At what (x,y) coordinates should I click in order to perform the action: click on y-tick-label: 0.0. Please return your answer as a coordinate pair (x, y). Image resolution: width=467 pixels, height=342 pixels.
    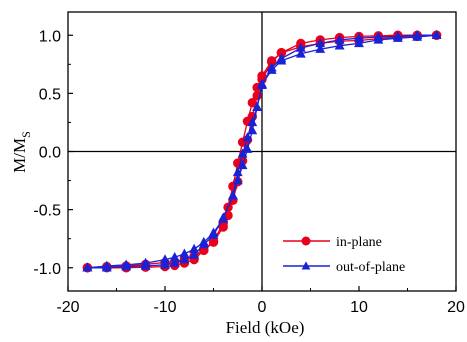
    Looking at the image, I should click on (50, 153).